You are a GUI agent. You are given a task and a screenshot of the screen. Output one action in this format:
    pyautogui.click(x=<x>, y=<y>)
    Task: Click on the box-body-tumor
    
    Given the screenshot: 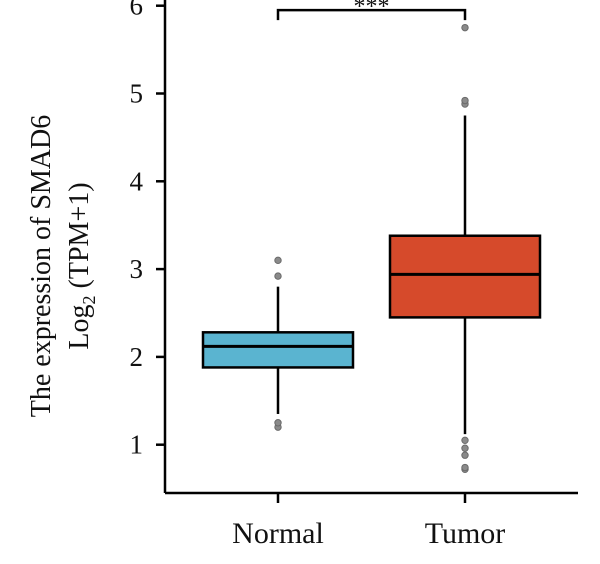 What is the action you would take?
    pyautogui.click(x=465, y=276)
    